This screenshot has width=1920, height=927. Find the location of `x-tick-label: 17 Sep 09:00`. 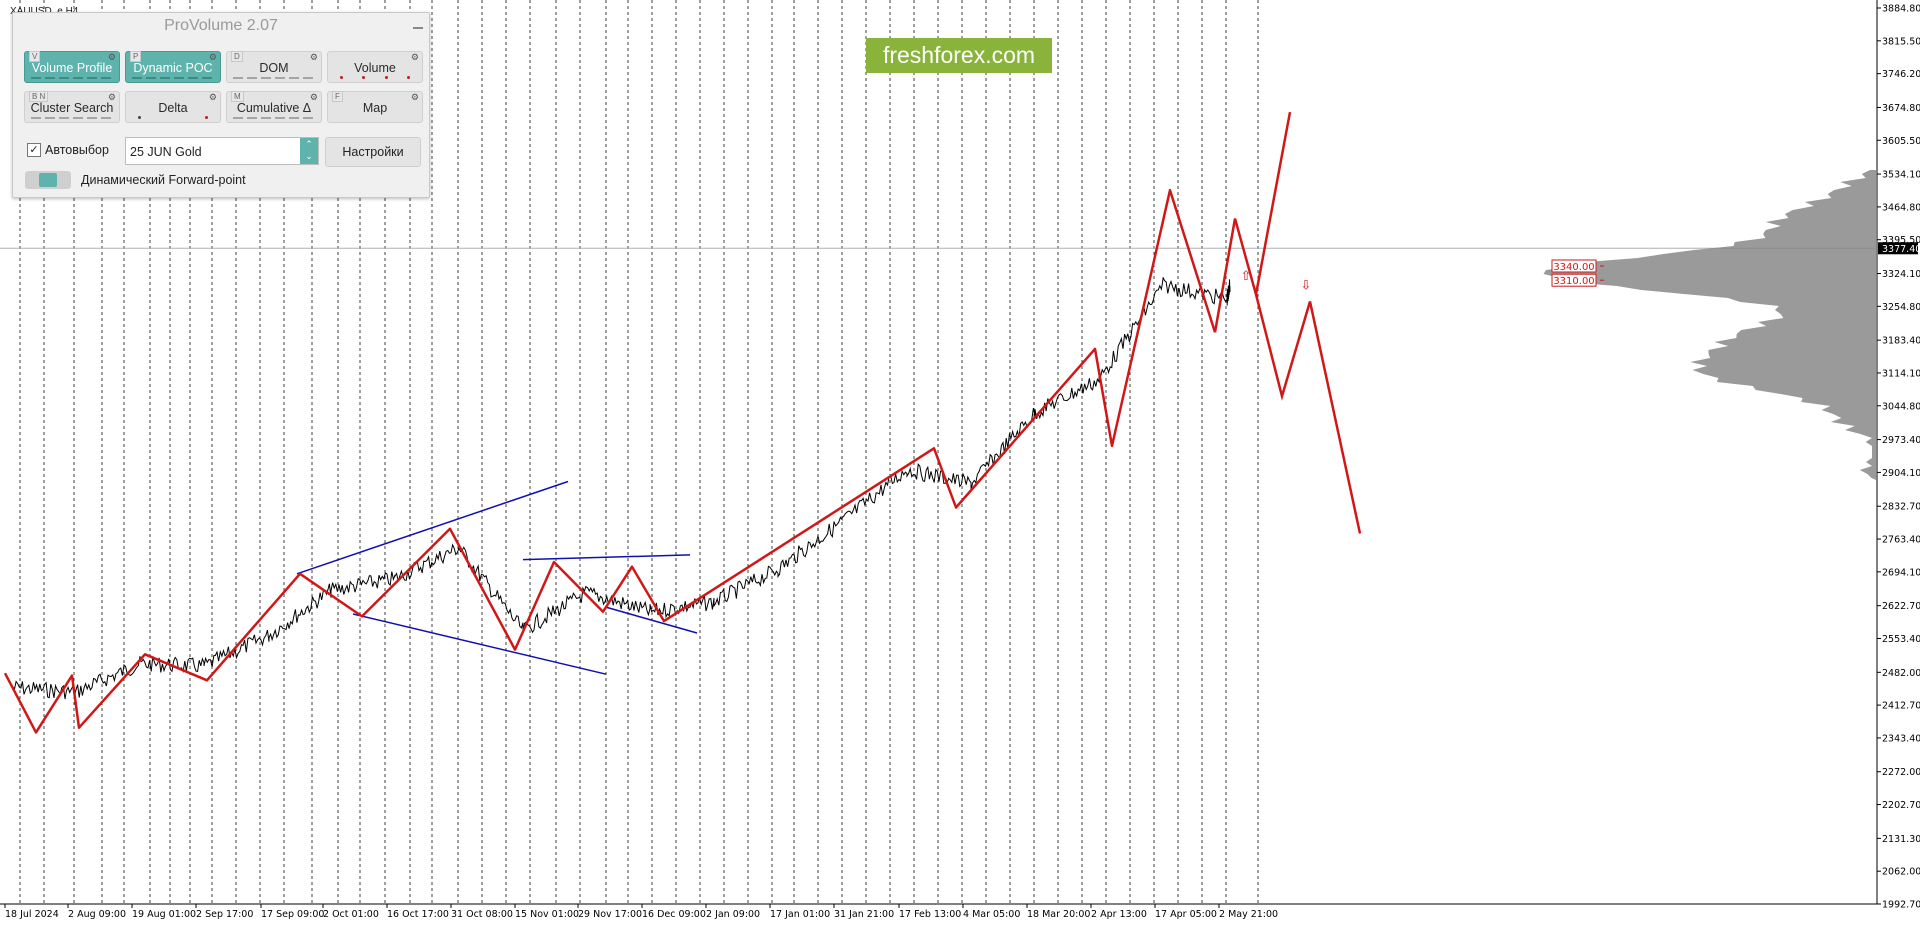

x-tick-label: 17 Sep 09:00 is located at coordinates (292, 914).